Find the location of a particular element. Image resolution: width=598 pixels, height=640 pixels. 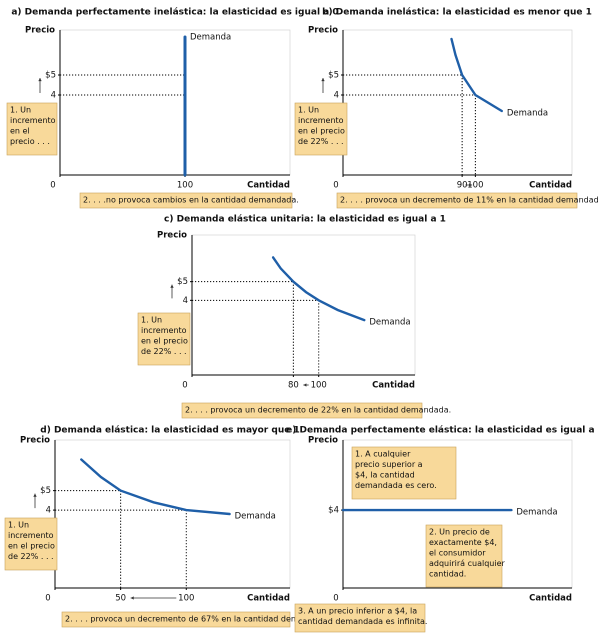

annotation-text: 1. A cualquier is located at coordinates (383, 454).